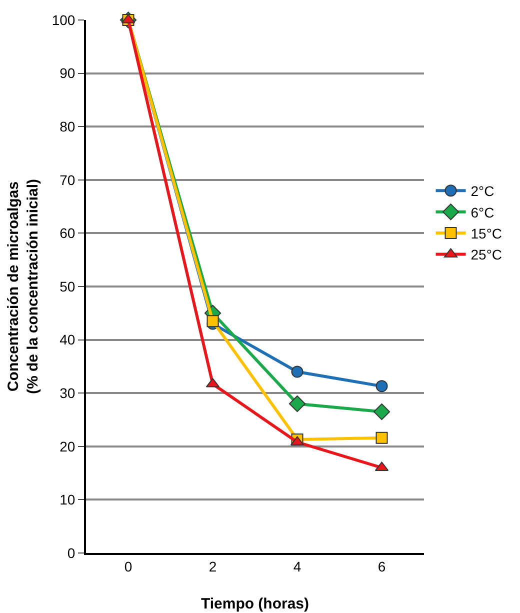 This screenshot has height=613, width=520. What do you see at coordinates (68, 500) in the screenshot?
I see `y-tick-label: 10` at bounding box center [68, 500].